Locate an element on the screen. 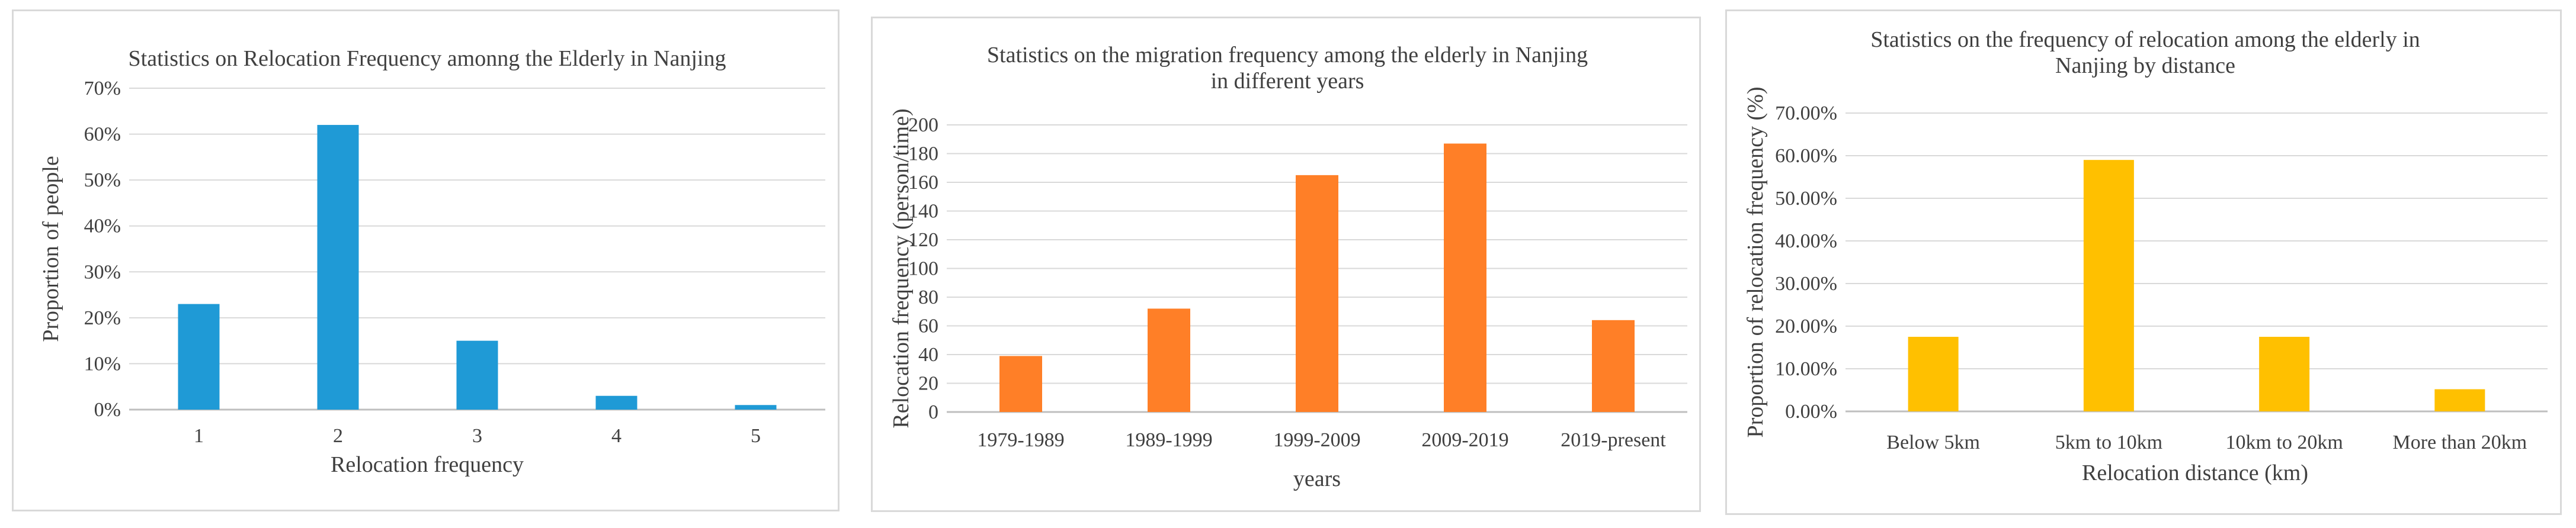 This screenshot has width=2576, height=528. x-tick-label: Below 5km is located at coordinates (1933, 443).